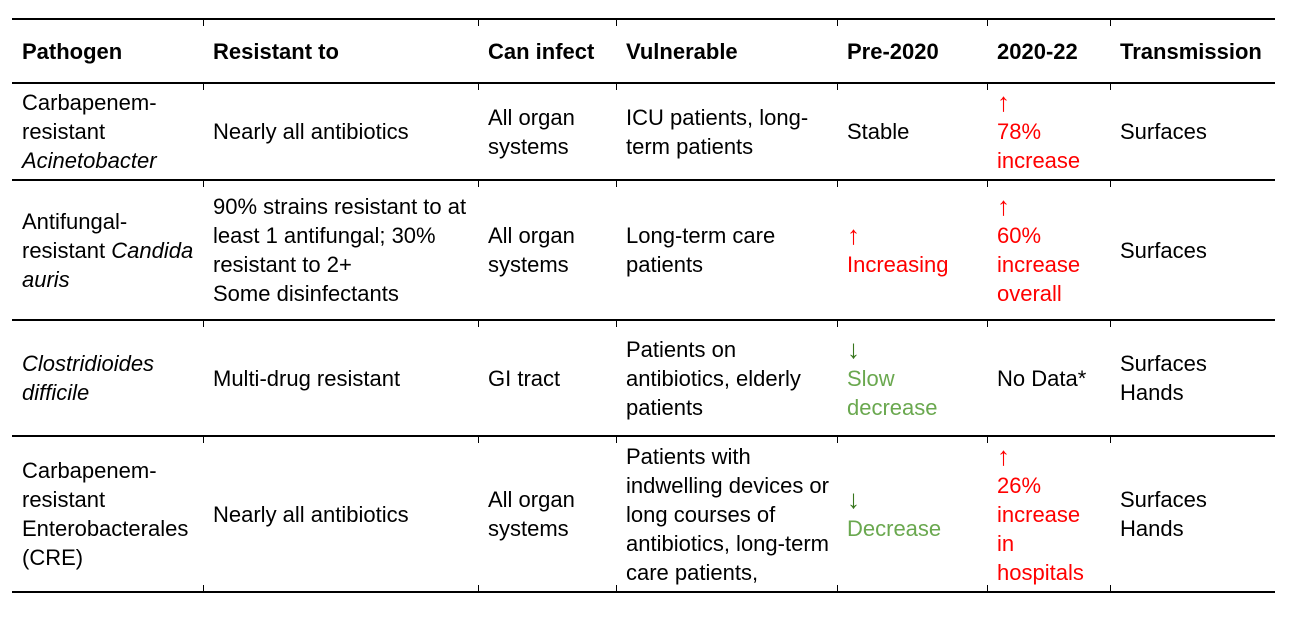  I want to click on pathogen-name-text: Carbapenem-resistant, so click(89, 117).